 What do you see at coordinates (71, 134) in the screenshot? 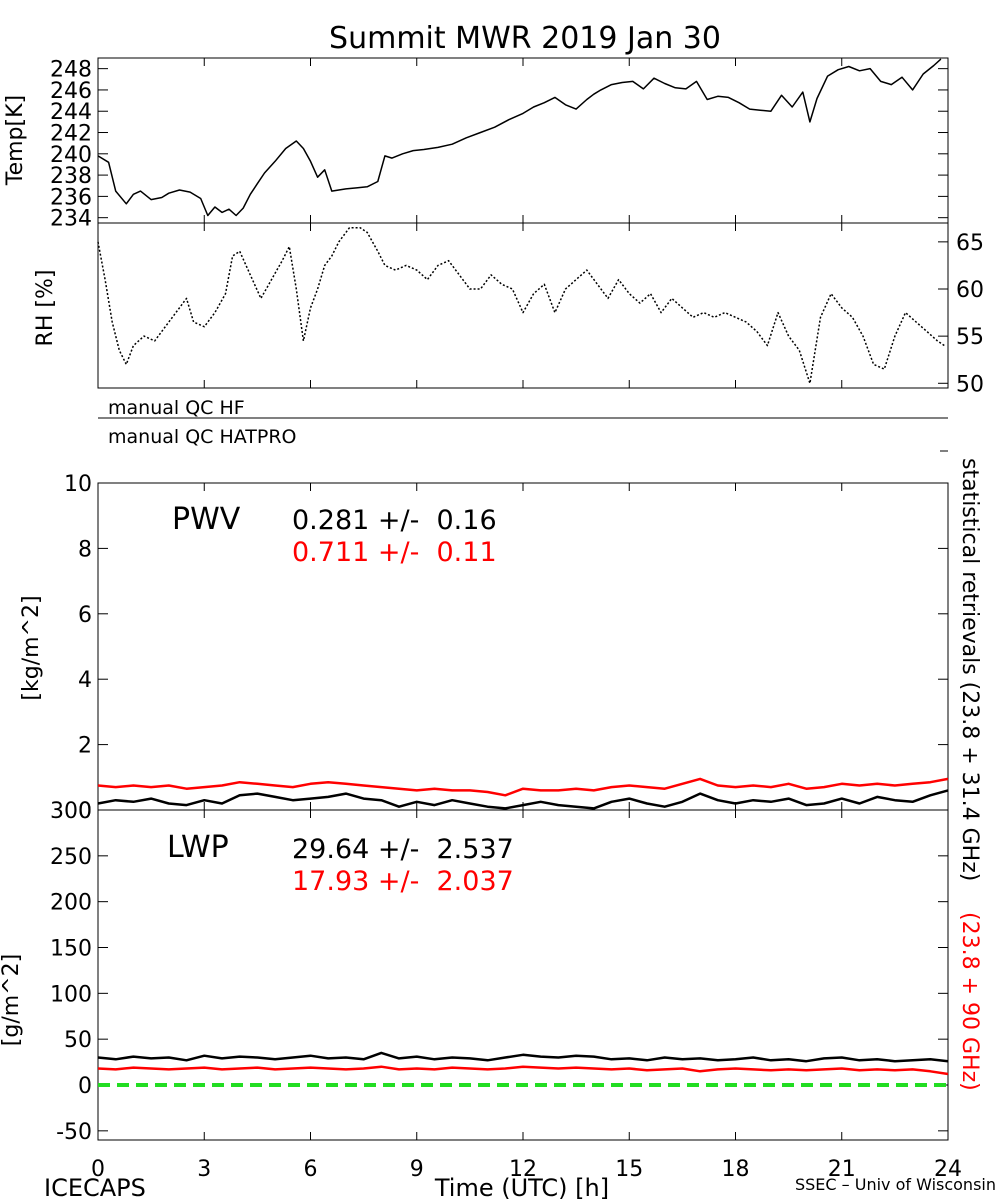
I see `y-tick-label-temp: 242` at bounding box center [71, 134].